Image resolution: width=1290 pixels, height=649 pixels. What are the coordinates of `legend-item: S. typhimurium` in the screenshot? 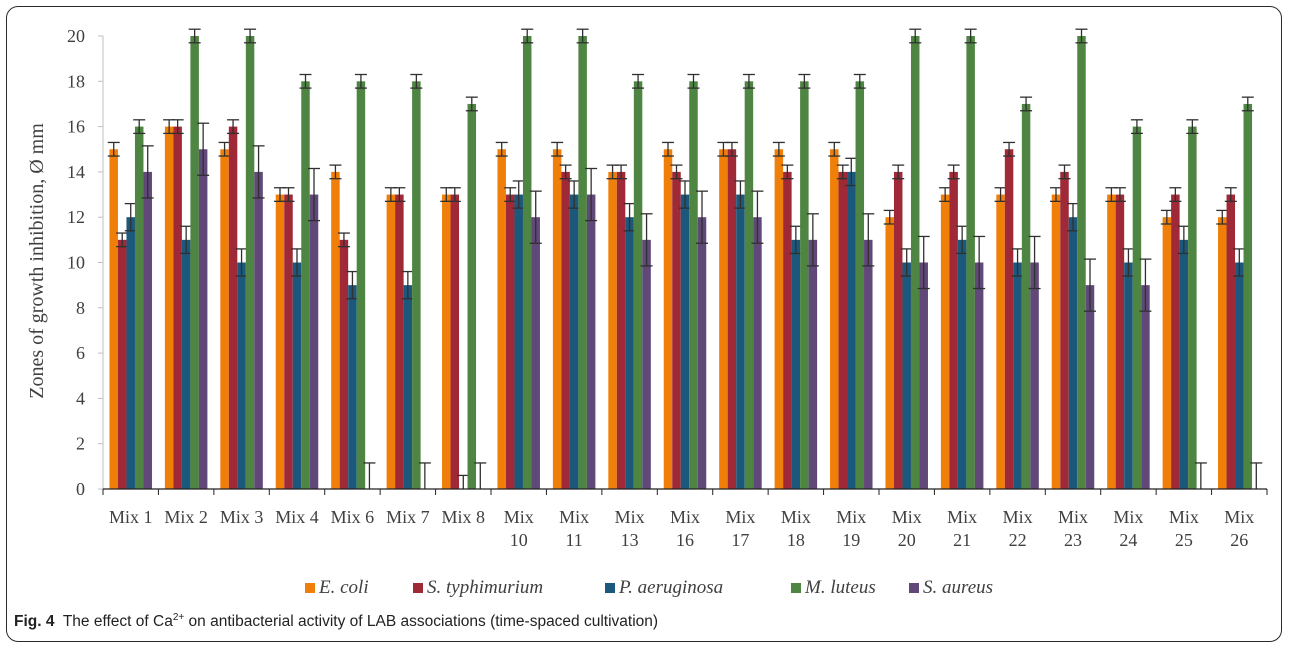 It's located at (478, 587).